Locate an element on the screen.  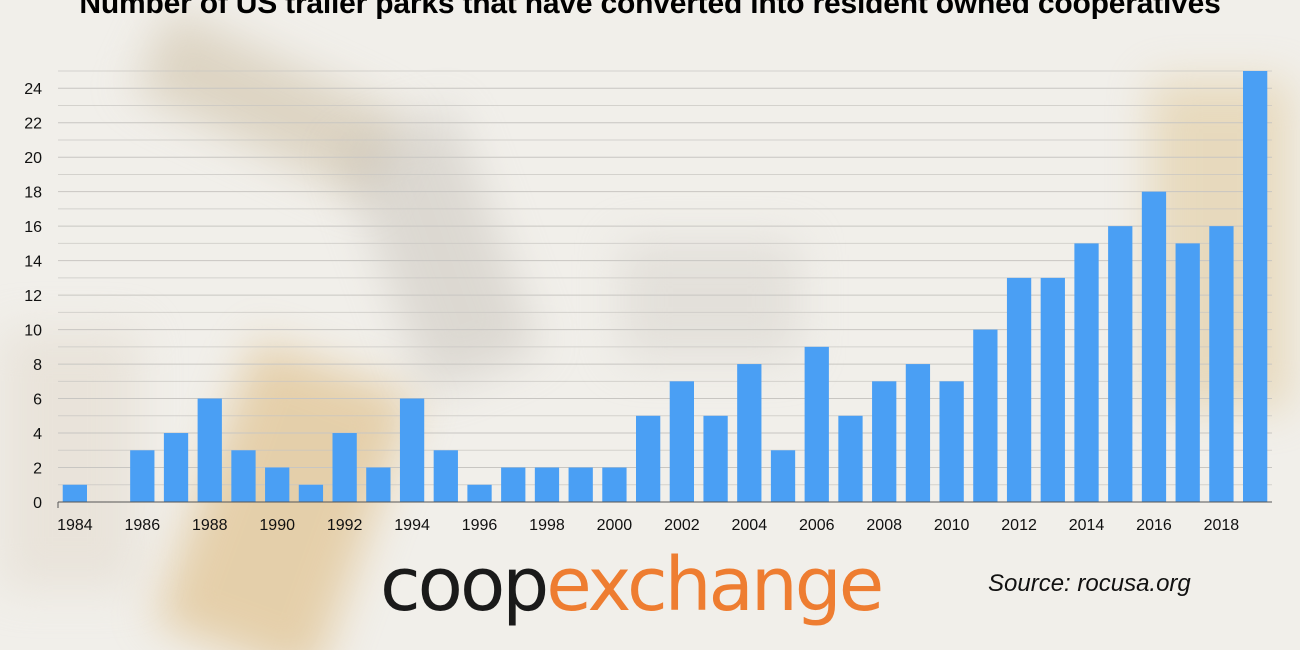
y-tick-label: 12 is located at coordinates (33, 296).